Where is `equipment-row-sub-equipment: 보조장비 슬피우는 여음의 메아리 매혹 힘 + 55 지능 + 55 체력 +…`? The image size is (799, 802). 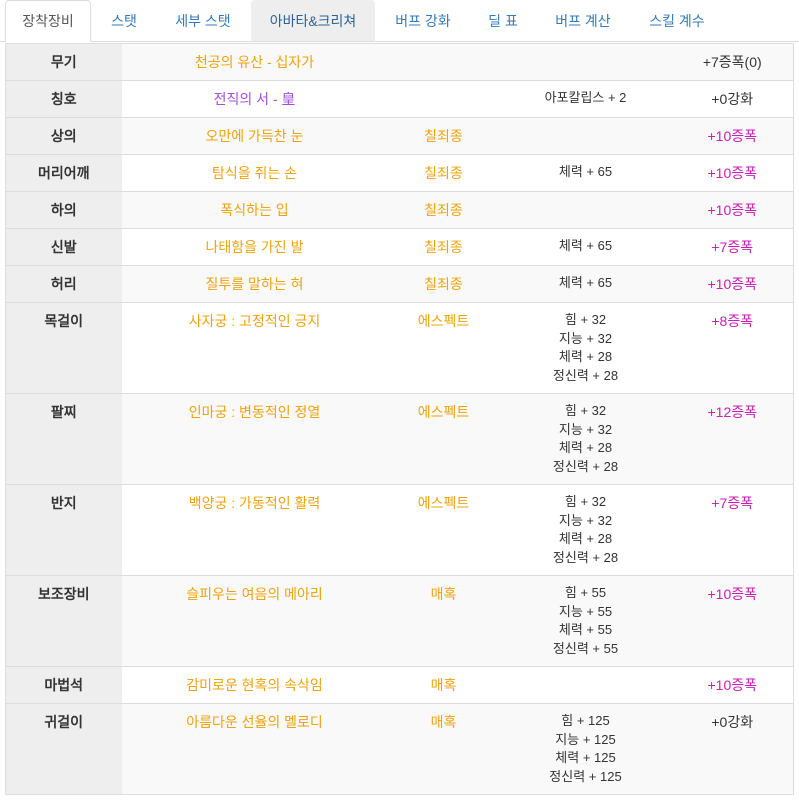
equipment-row-sub-equipment: 보조장비 슬피우는 여음의 메아리 매혹 힘 + 55 지능 + 55 체력 +… is located at coordinates (399, 621).